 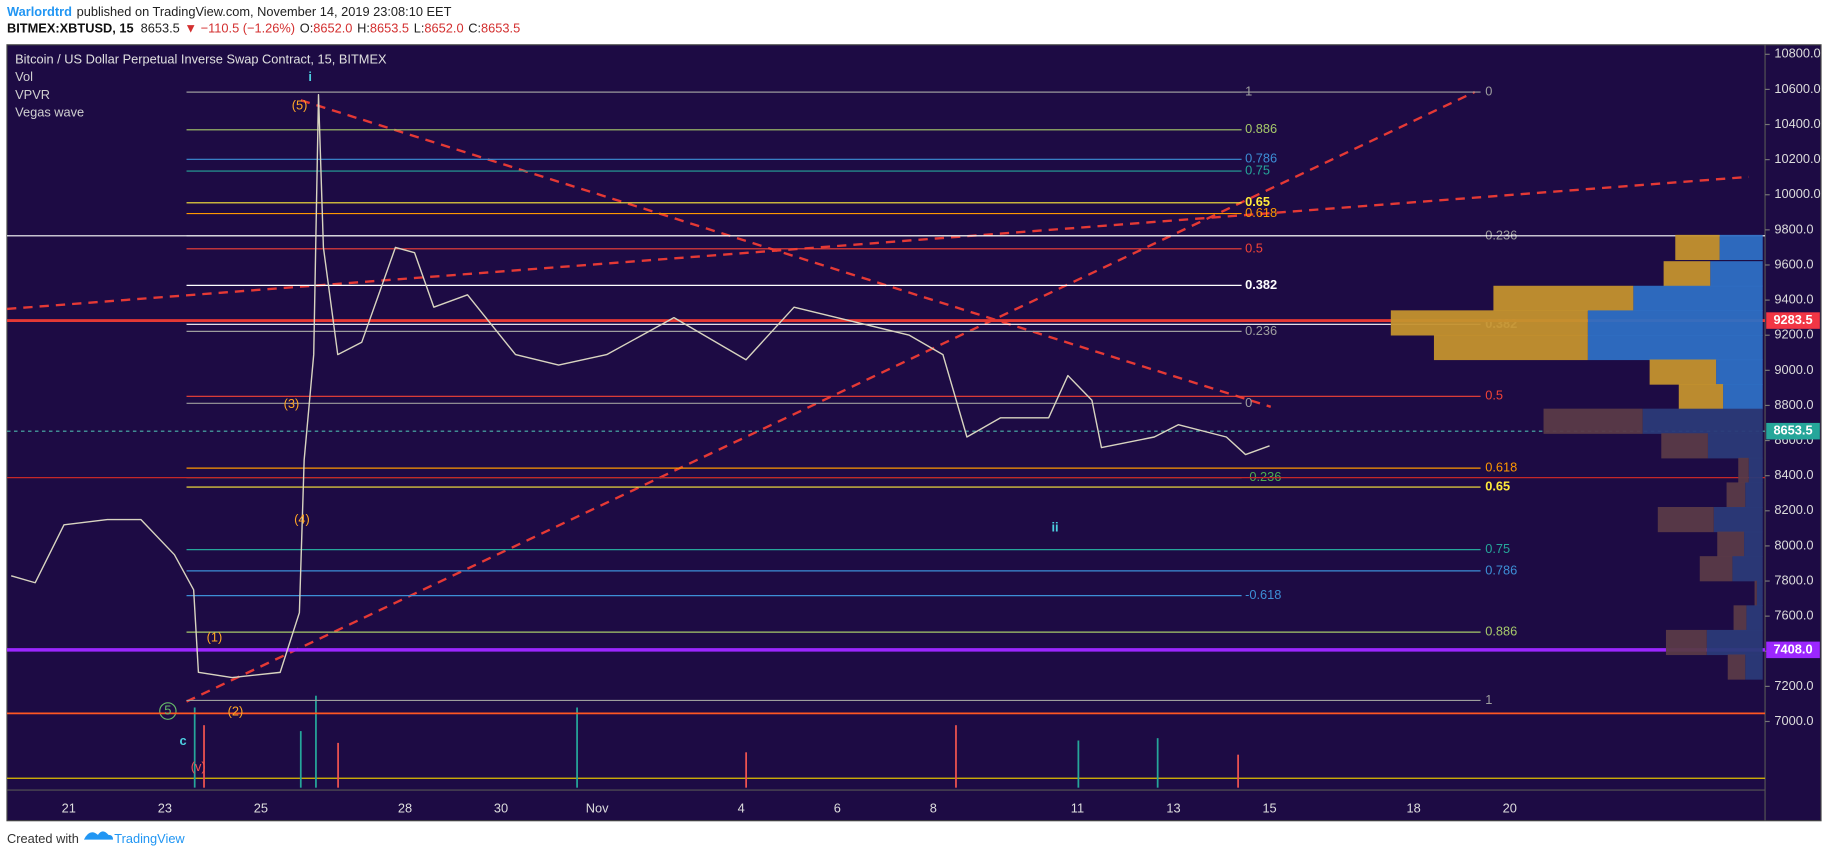 What do you see at coordinates (98, 835) in the screenshot?
I see `logo` at bounding box center [98, 835].